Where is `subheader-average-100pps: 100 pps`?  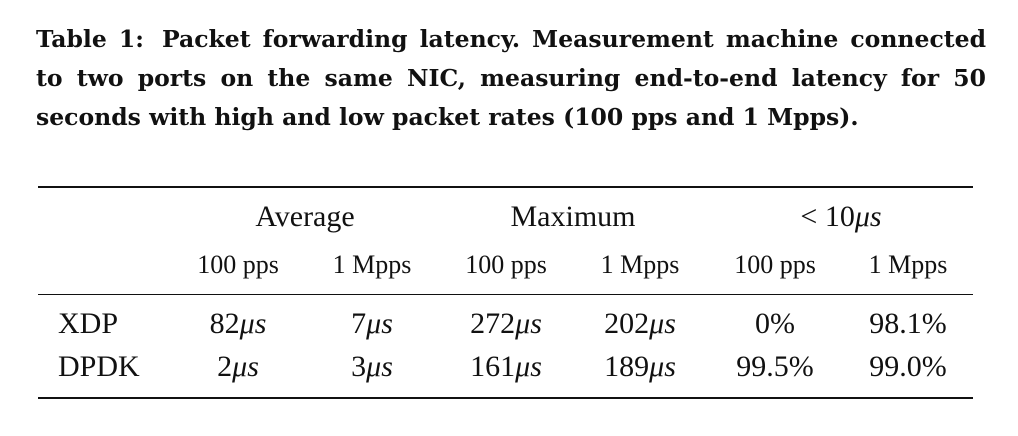
subheader-average-100pps: 100 pps is located at coordinates (238, 264).